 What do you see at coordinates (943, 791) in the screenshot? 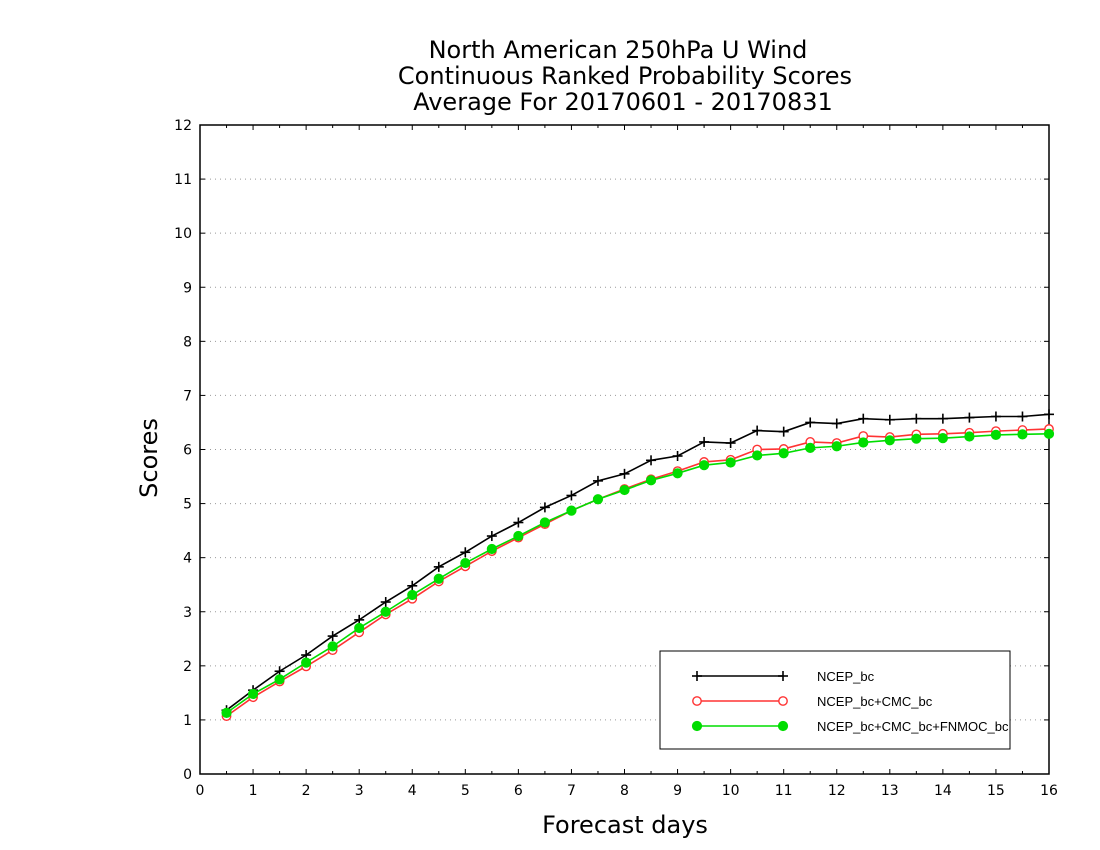
I see `x-tick-label: 14` at bounding box center [943, 791].